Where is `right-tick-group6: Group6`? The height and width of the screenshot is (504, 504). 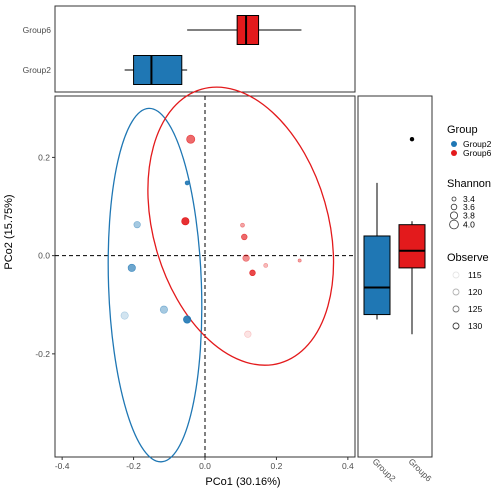 right-tick-group6: Group6 is located at coordinates (420, 469).